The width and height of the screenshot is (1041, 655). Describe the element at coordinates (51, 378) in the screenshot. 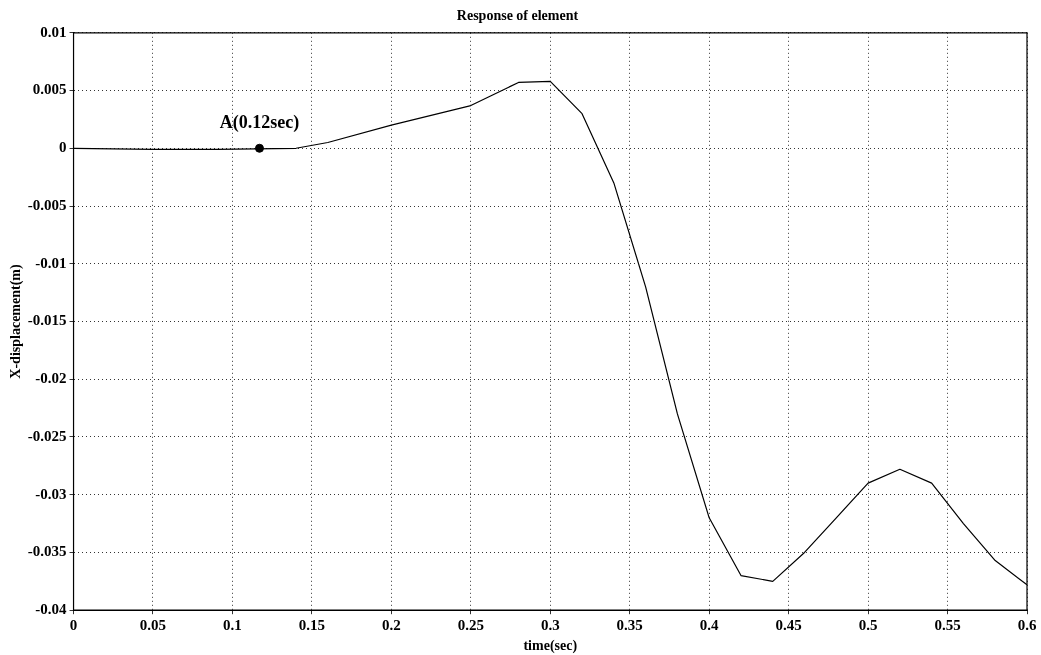

I see `y-tick-label: -0.02` at that location.